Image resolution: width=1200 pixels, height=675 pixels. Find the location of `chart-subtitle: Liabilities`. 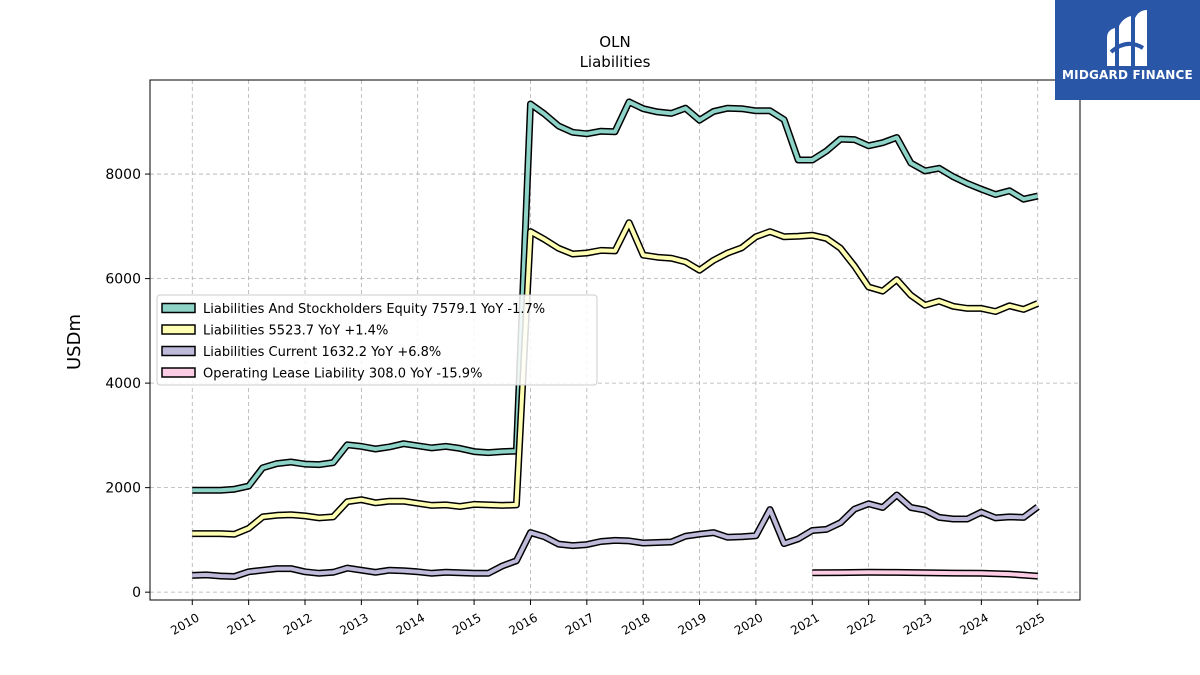

chart-subtitle: Liabilities is located at coordinates (615, 62).